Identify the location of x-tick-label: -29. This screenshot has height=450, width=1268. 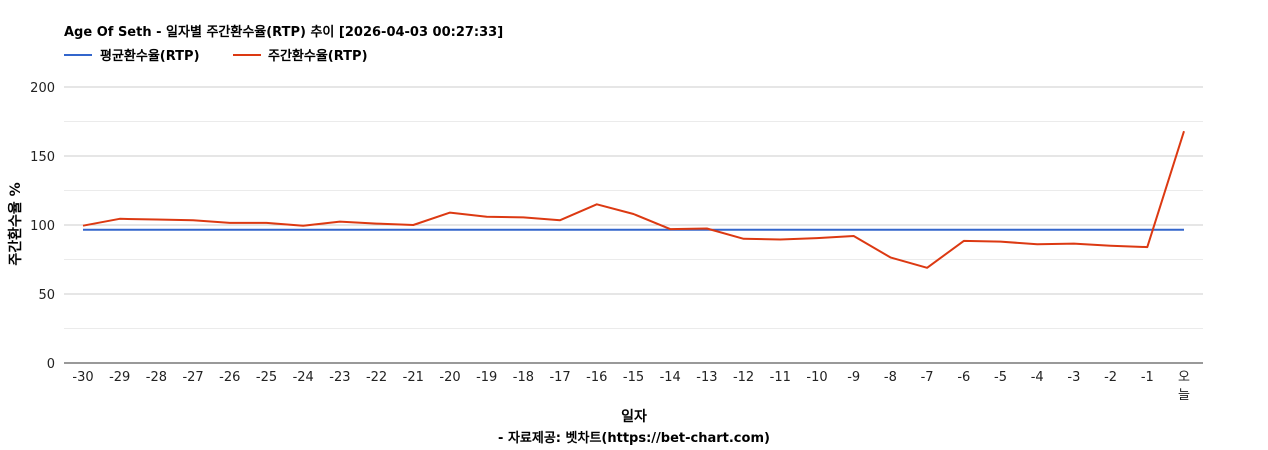
(119, 377).